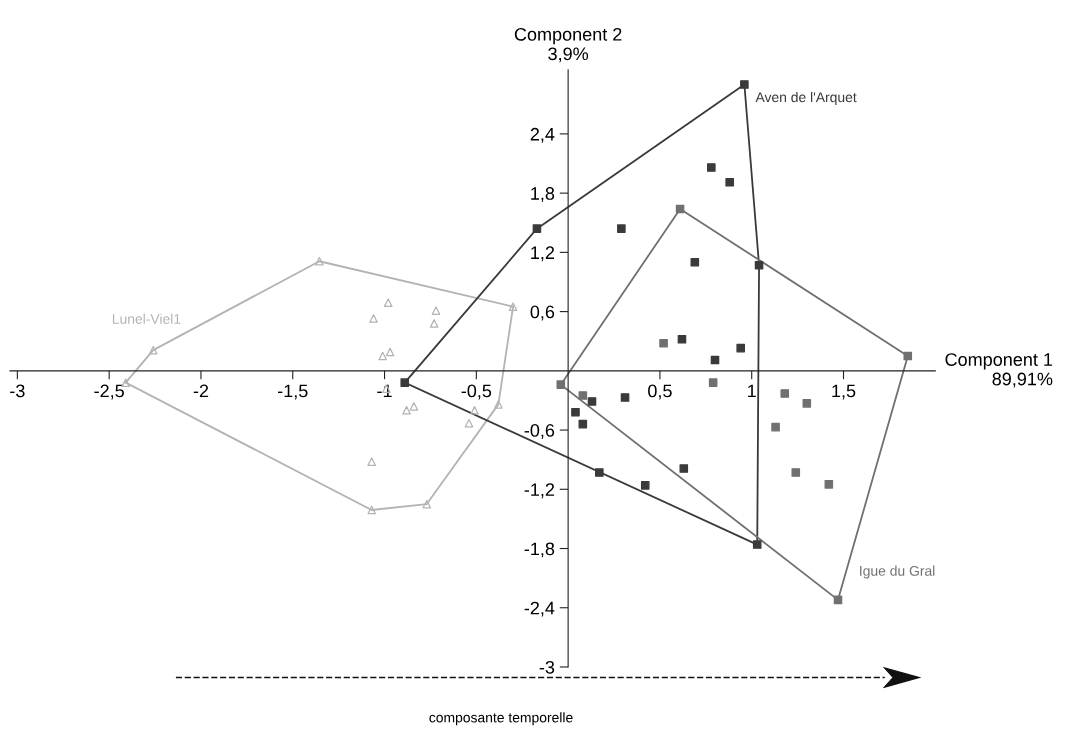 The height and width of the screenshot is (734, 1066). Describe the element at coordinates (543, 254) in the screenshot. I see `y-tick-label: 1,2` at that location.